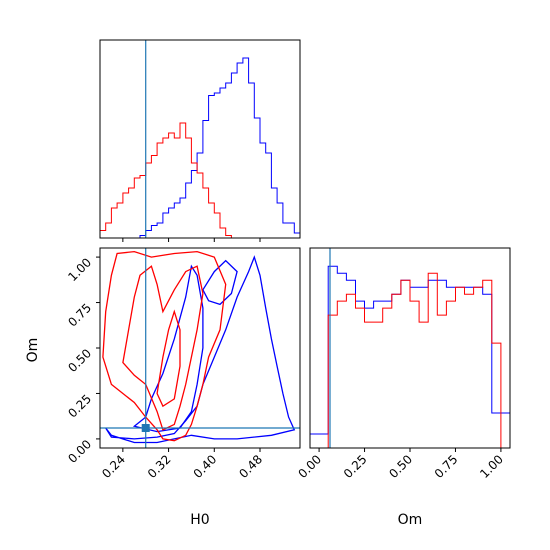  I want to click on y-tick-label: 0.25, so click(79, 406).